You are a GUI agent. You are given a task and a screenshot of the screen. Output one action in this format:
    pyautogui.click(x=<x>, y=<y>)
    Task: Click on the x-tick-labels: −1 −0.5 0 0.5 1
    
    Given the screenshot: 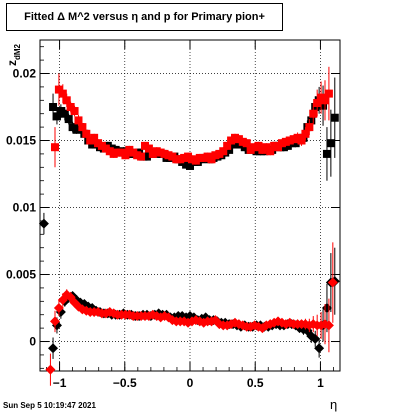 What is the action you would take?
    pyautogui.click(x=188, y=383)
    